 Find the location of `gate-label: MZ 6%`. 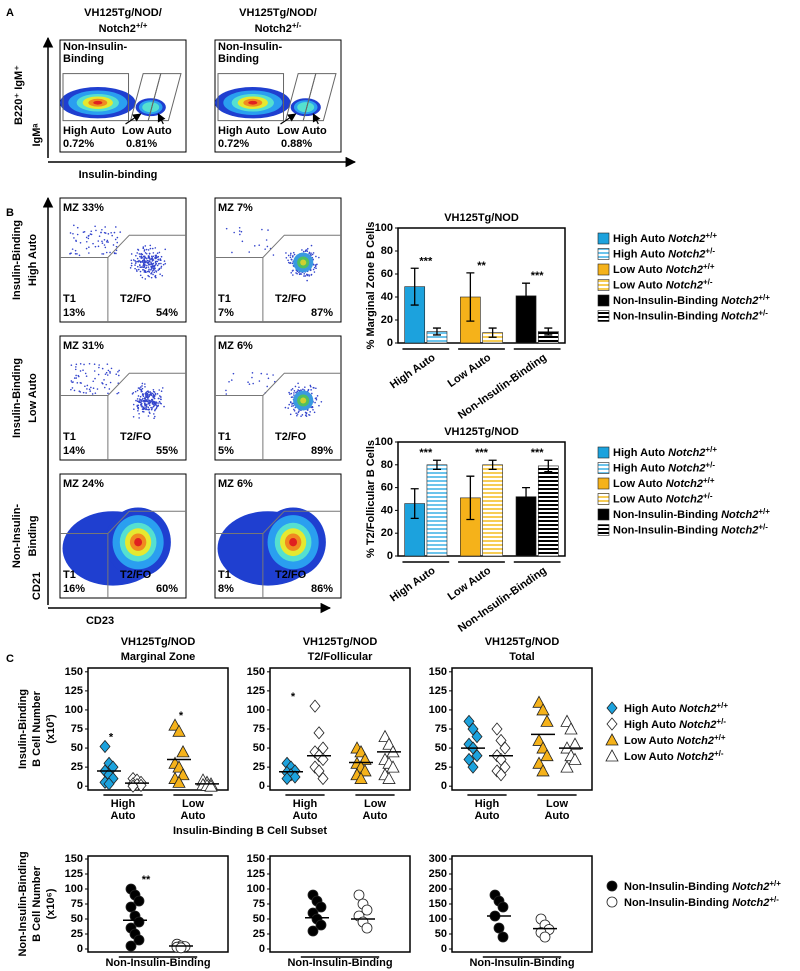

gate-label: MZ 6% is located at coordinates (235, 346).